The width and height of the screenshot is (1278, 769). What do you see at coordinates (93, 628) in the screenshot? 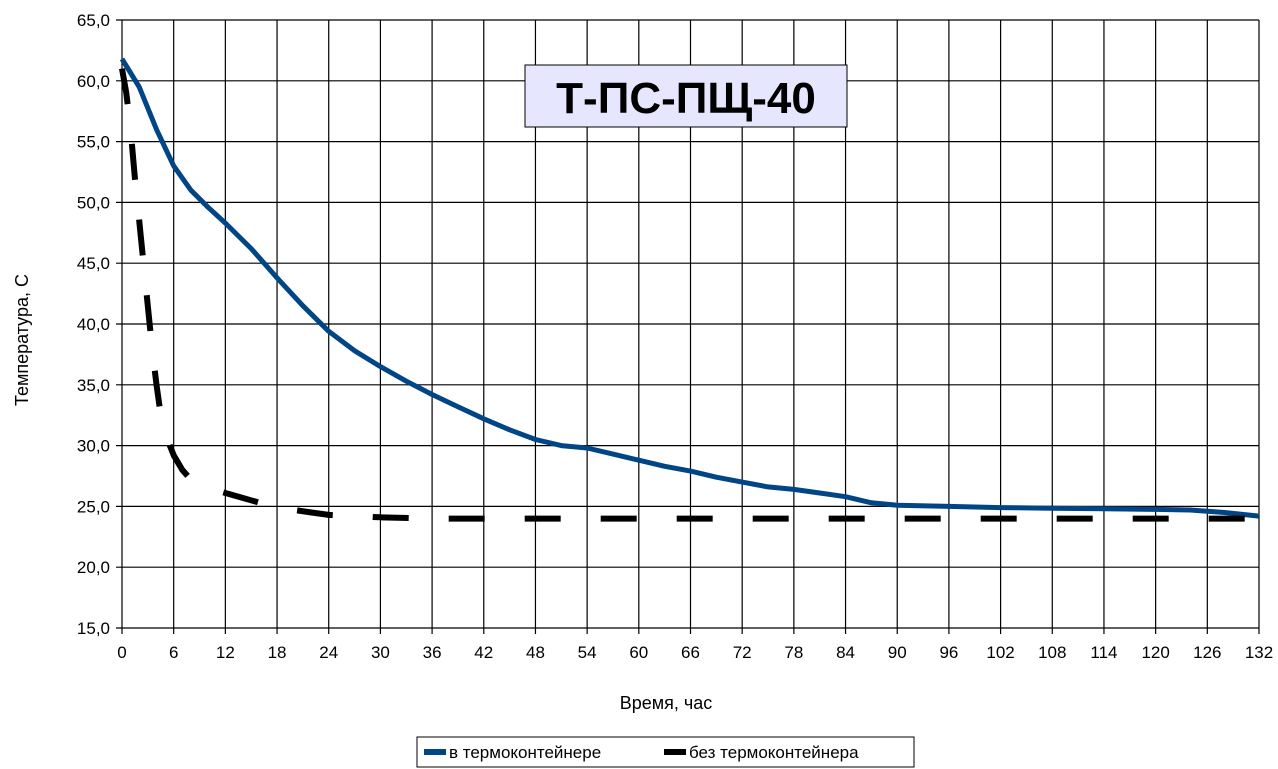
I see `y-tick-label: 15,0` at bounding box center [93, 628].